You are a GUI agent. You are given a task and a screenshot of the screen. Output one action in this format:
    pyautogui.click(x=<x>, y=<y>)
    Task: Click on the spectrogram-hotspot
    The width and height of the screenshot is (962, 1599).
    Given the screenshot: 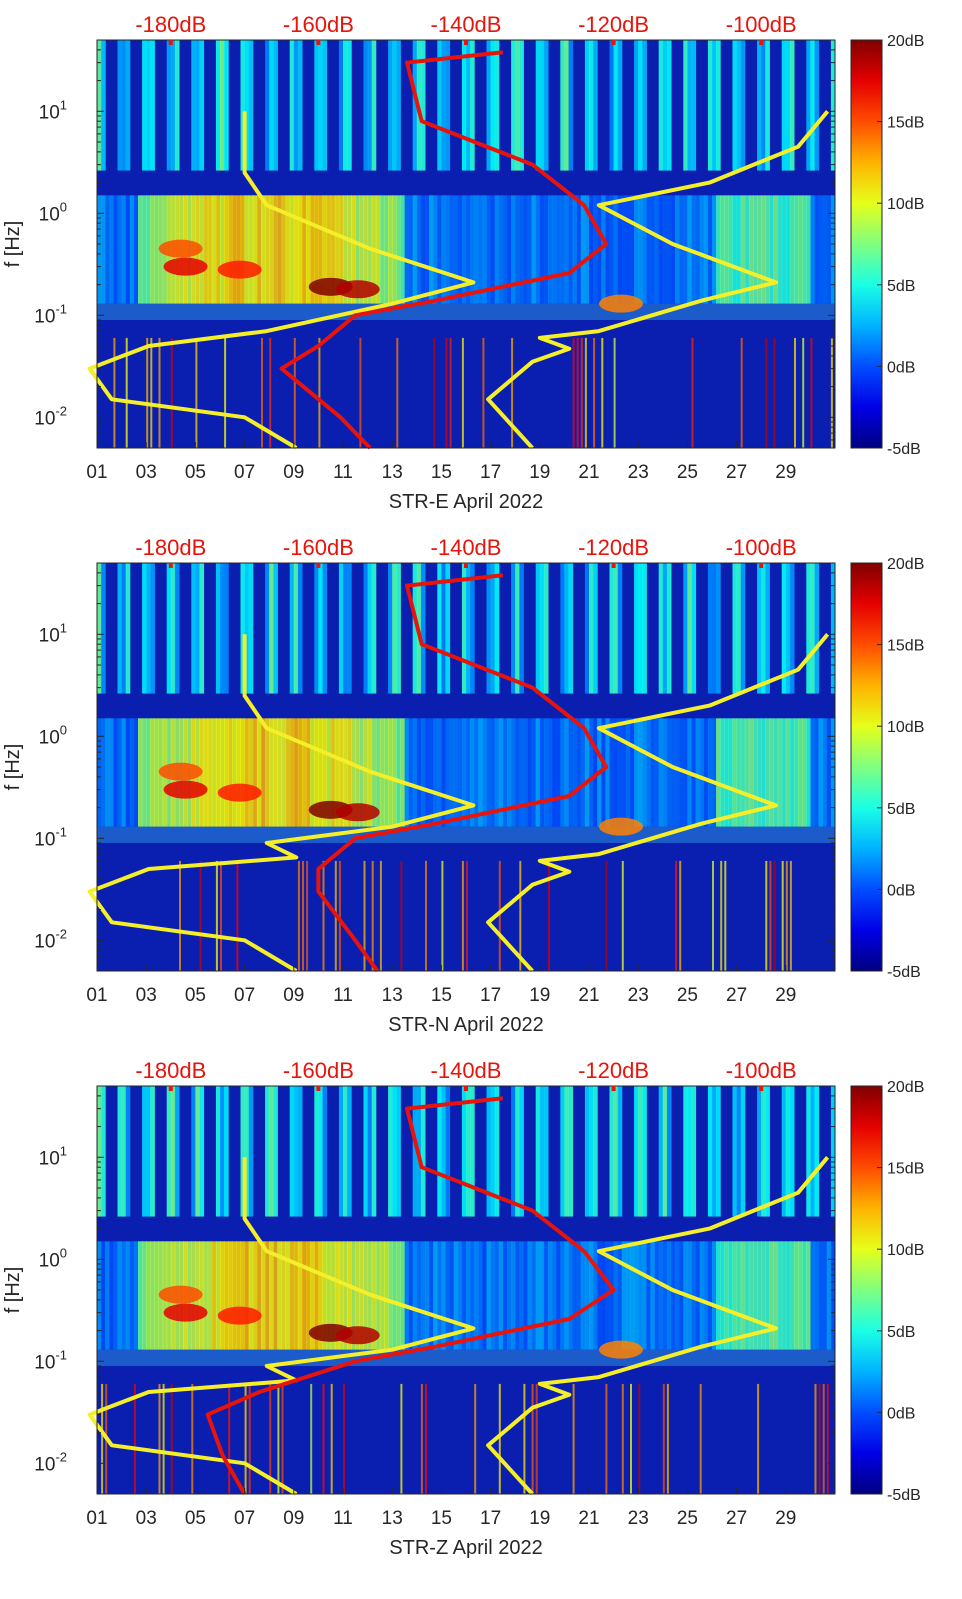 What is the action you would take?
    pyautogui.click(x=180, y=771)
    